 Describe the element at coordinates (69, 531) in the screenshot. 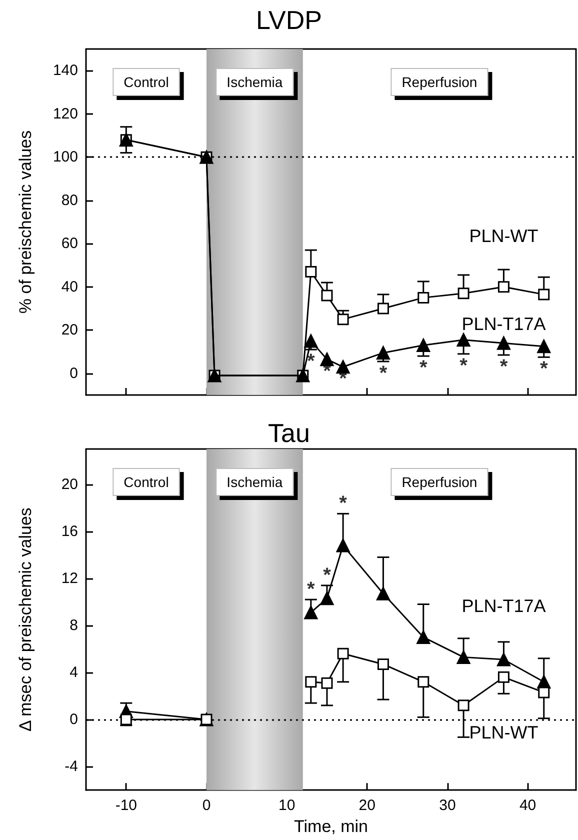

I see `y-tick-label: 16` at that location.